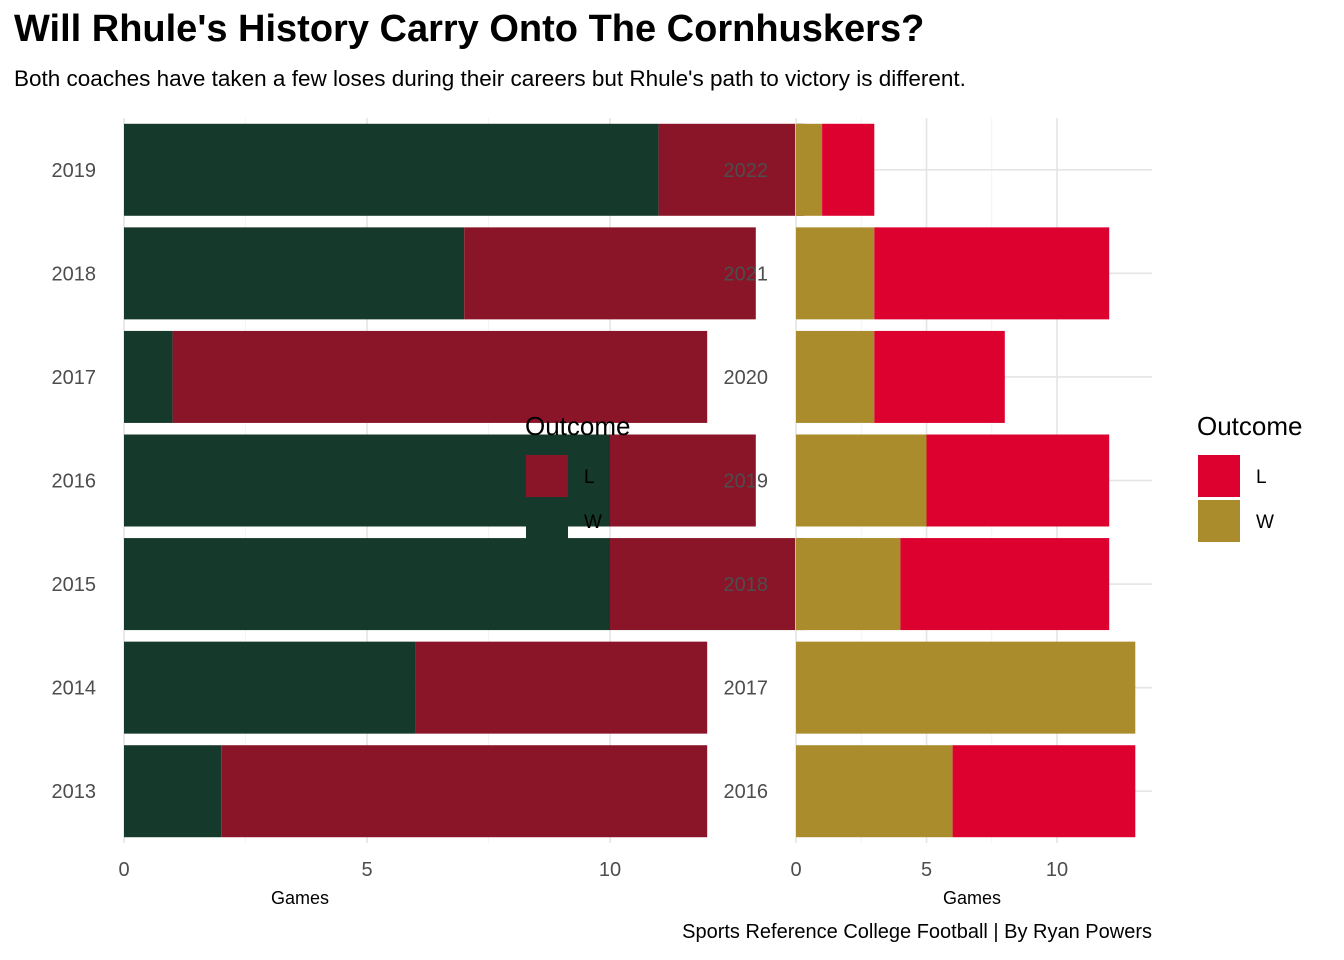  What do you see at coordinates (848, 169) in the screenshot?
I see `bar-L-2022` at bounding box center [848, 169].